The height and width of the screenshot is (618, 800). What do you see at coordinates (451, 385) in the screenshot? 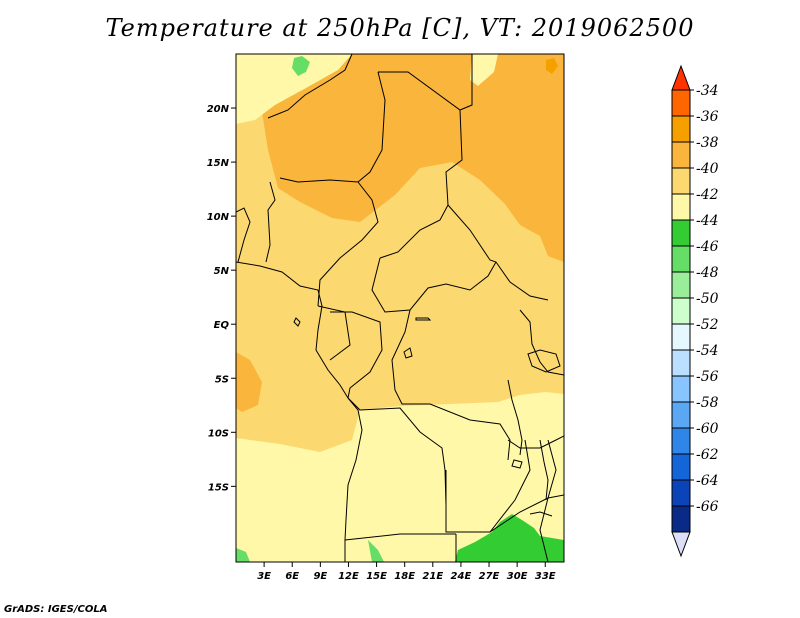
I see `border-drc-east` at bounding box center [451, 385].